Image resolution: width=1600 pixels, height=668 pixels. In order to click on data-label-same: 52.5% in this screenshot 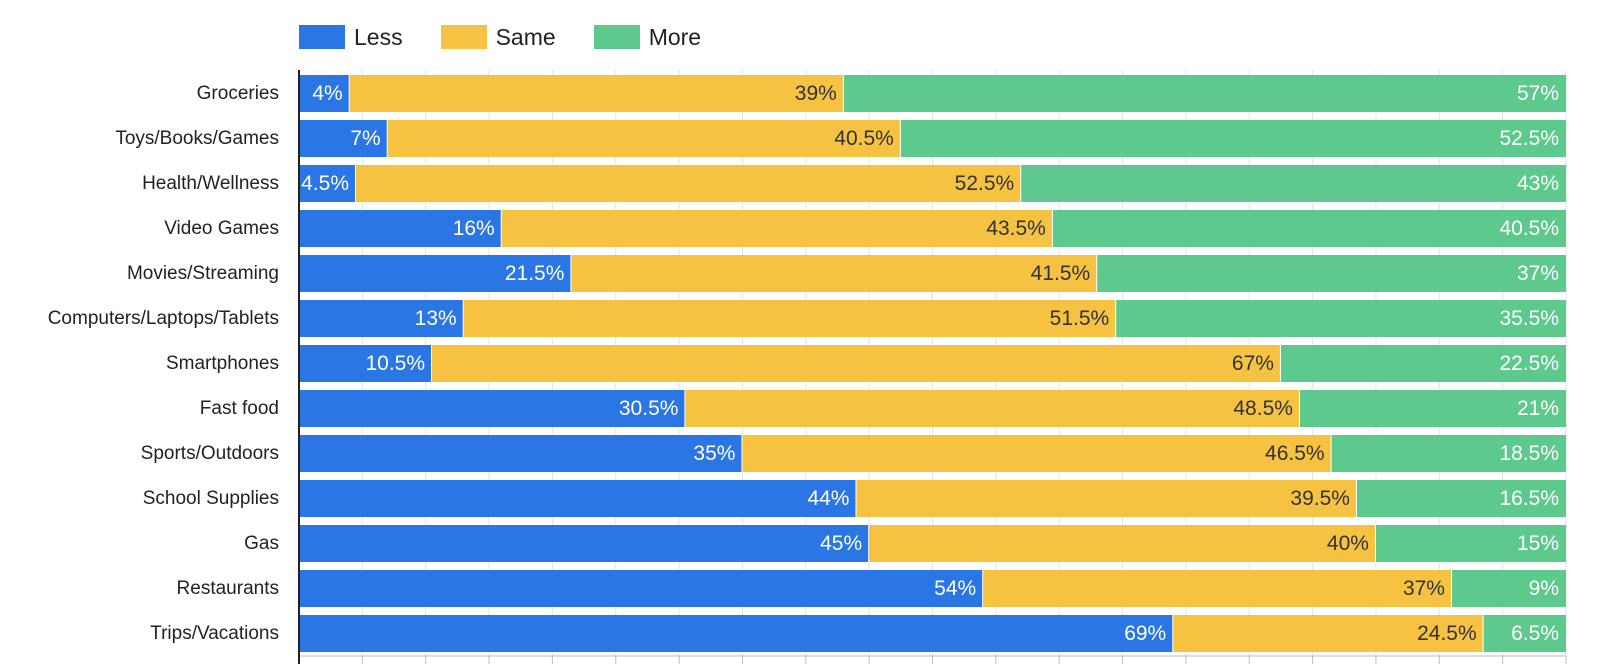, I will do `click(985, 183)`.